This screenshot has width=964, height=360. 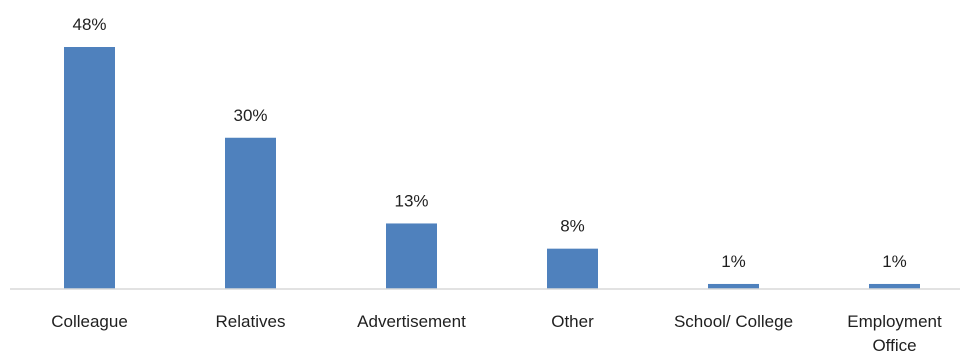 What do you see at coordinates (89, 24) in the screenshot?
I see `bar-value-label: 48%` at bounding box center [89, 24].